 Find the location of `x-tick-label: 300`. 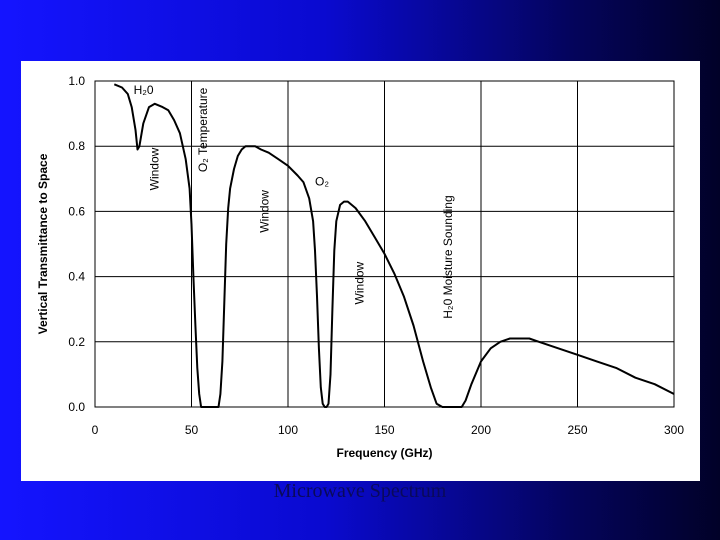

x-tick-label: 300 is located at coordinates (674, 430).